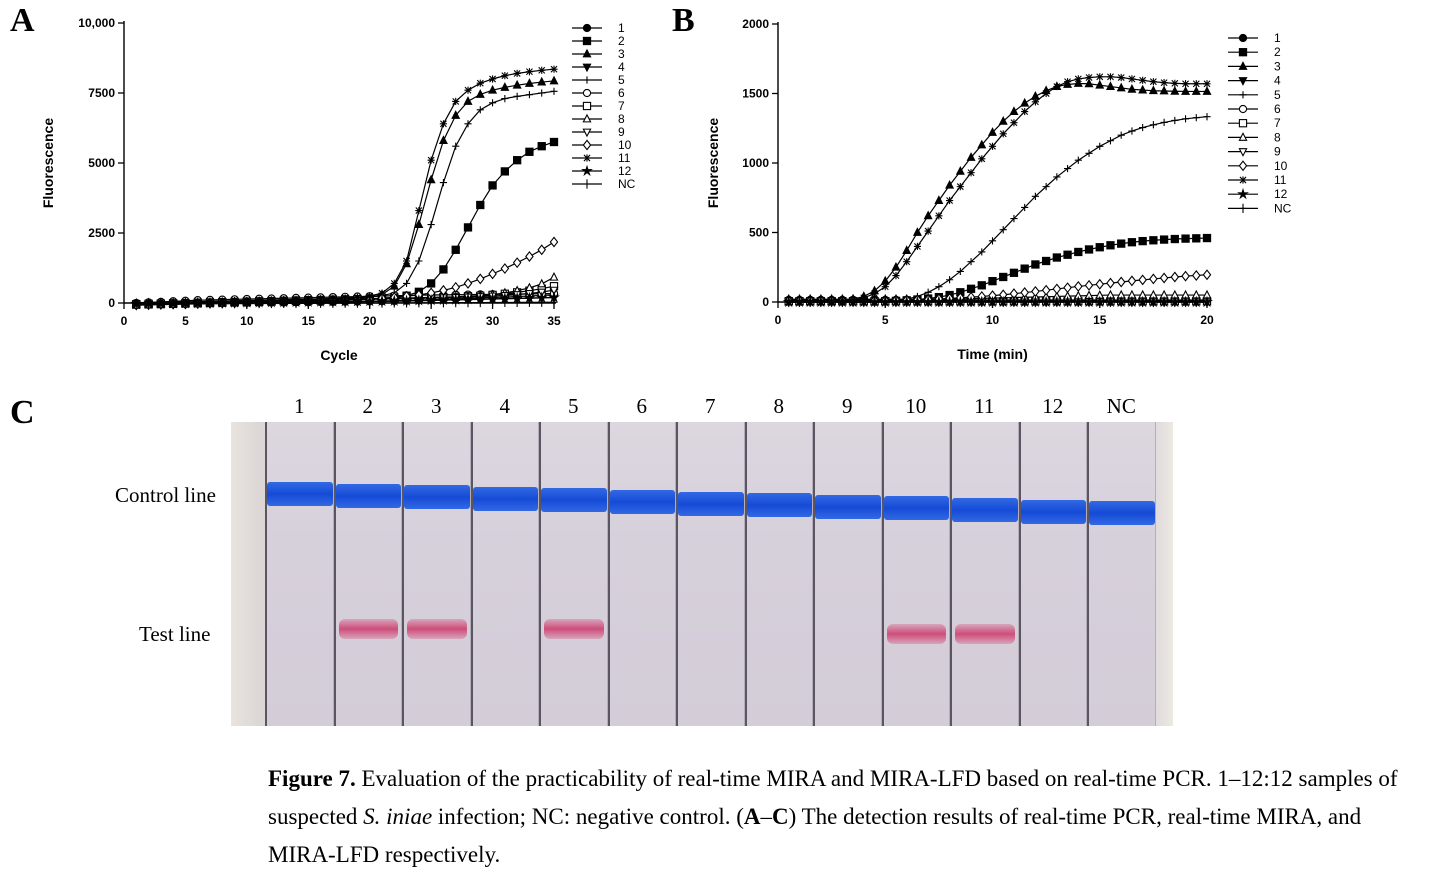 The width and height of the screenshot is (1430, 874). What do you see at coordinates (1277, 81) in the screenshot?
I see `chart-b-legend-label: 4` at bounding box center [1277, 81].